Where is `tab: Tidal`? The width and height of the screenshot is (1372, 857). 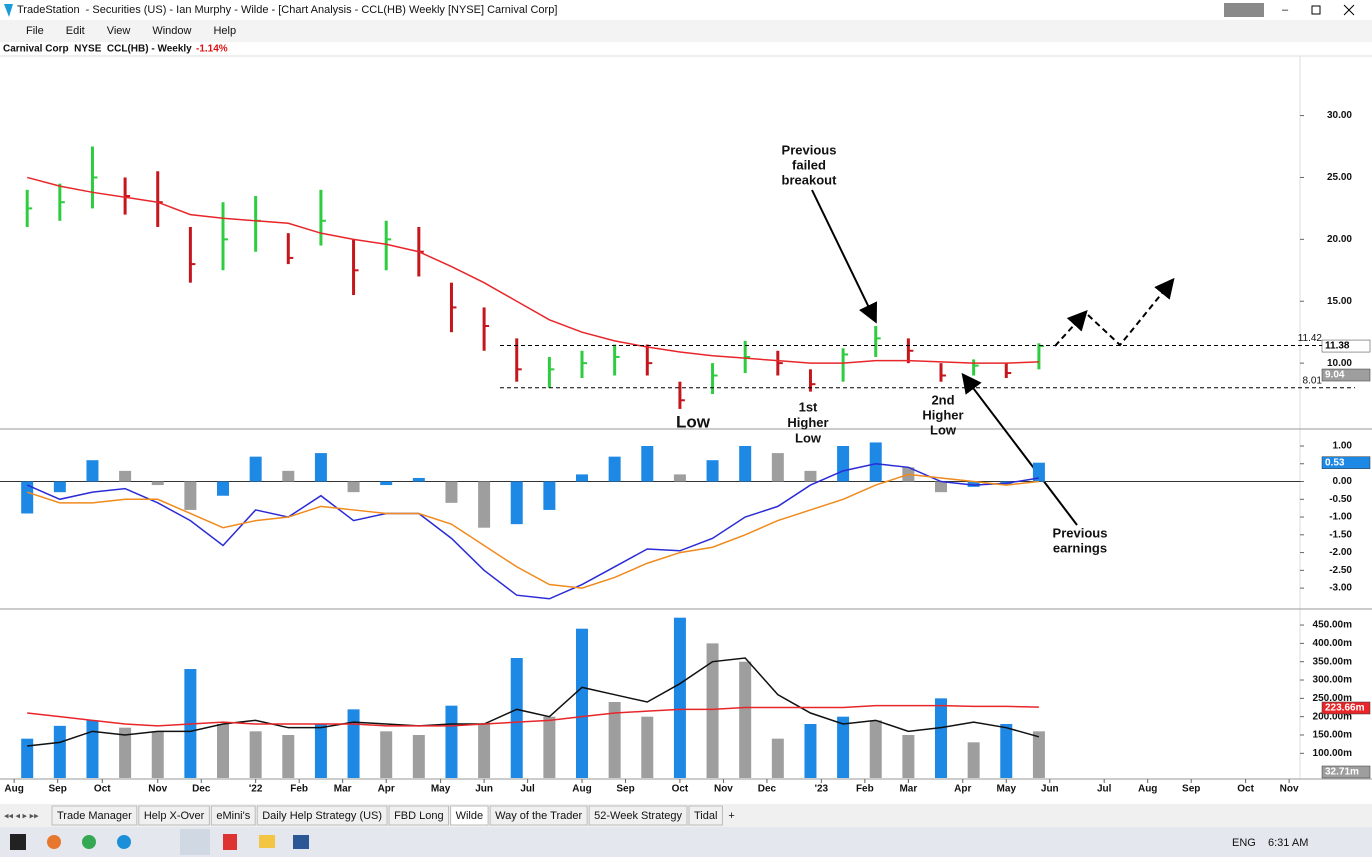
tab: Tidal is located at coordinates (705, 815).